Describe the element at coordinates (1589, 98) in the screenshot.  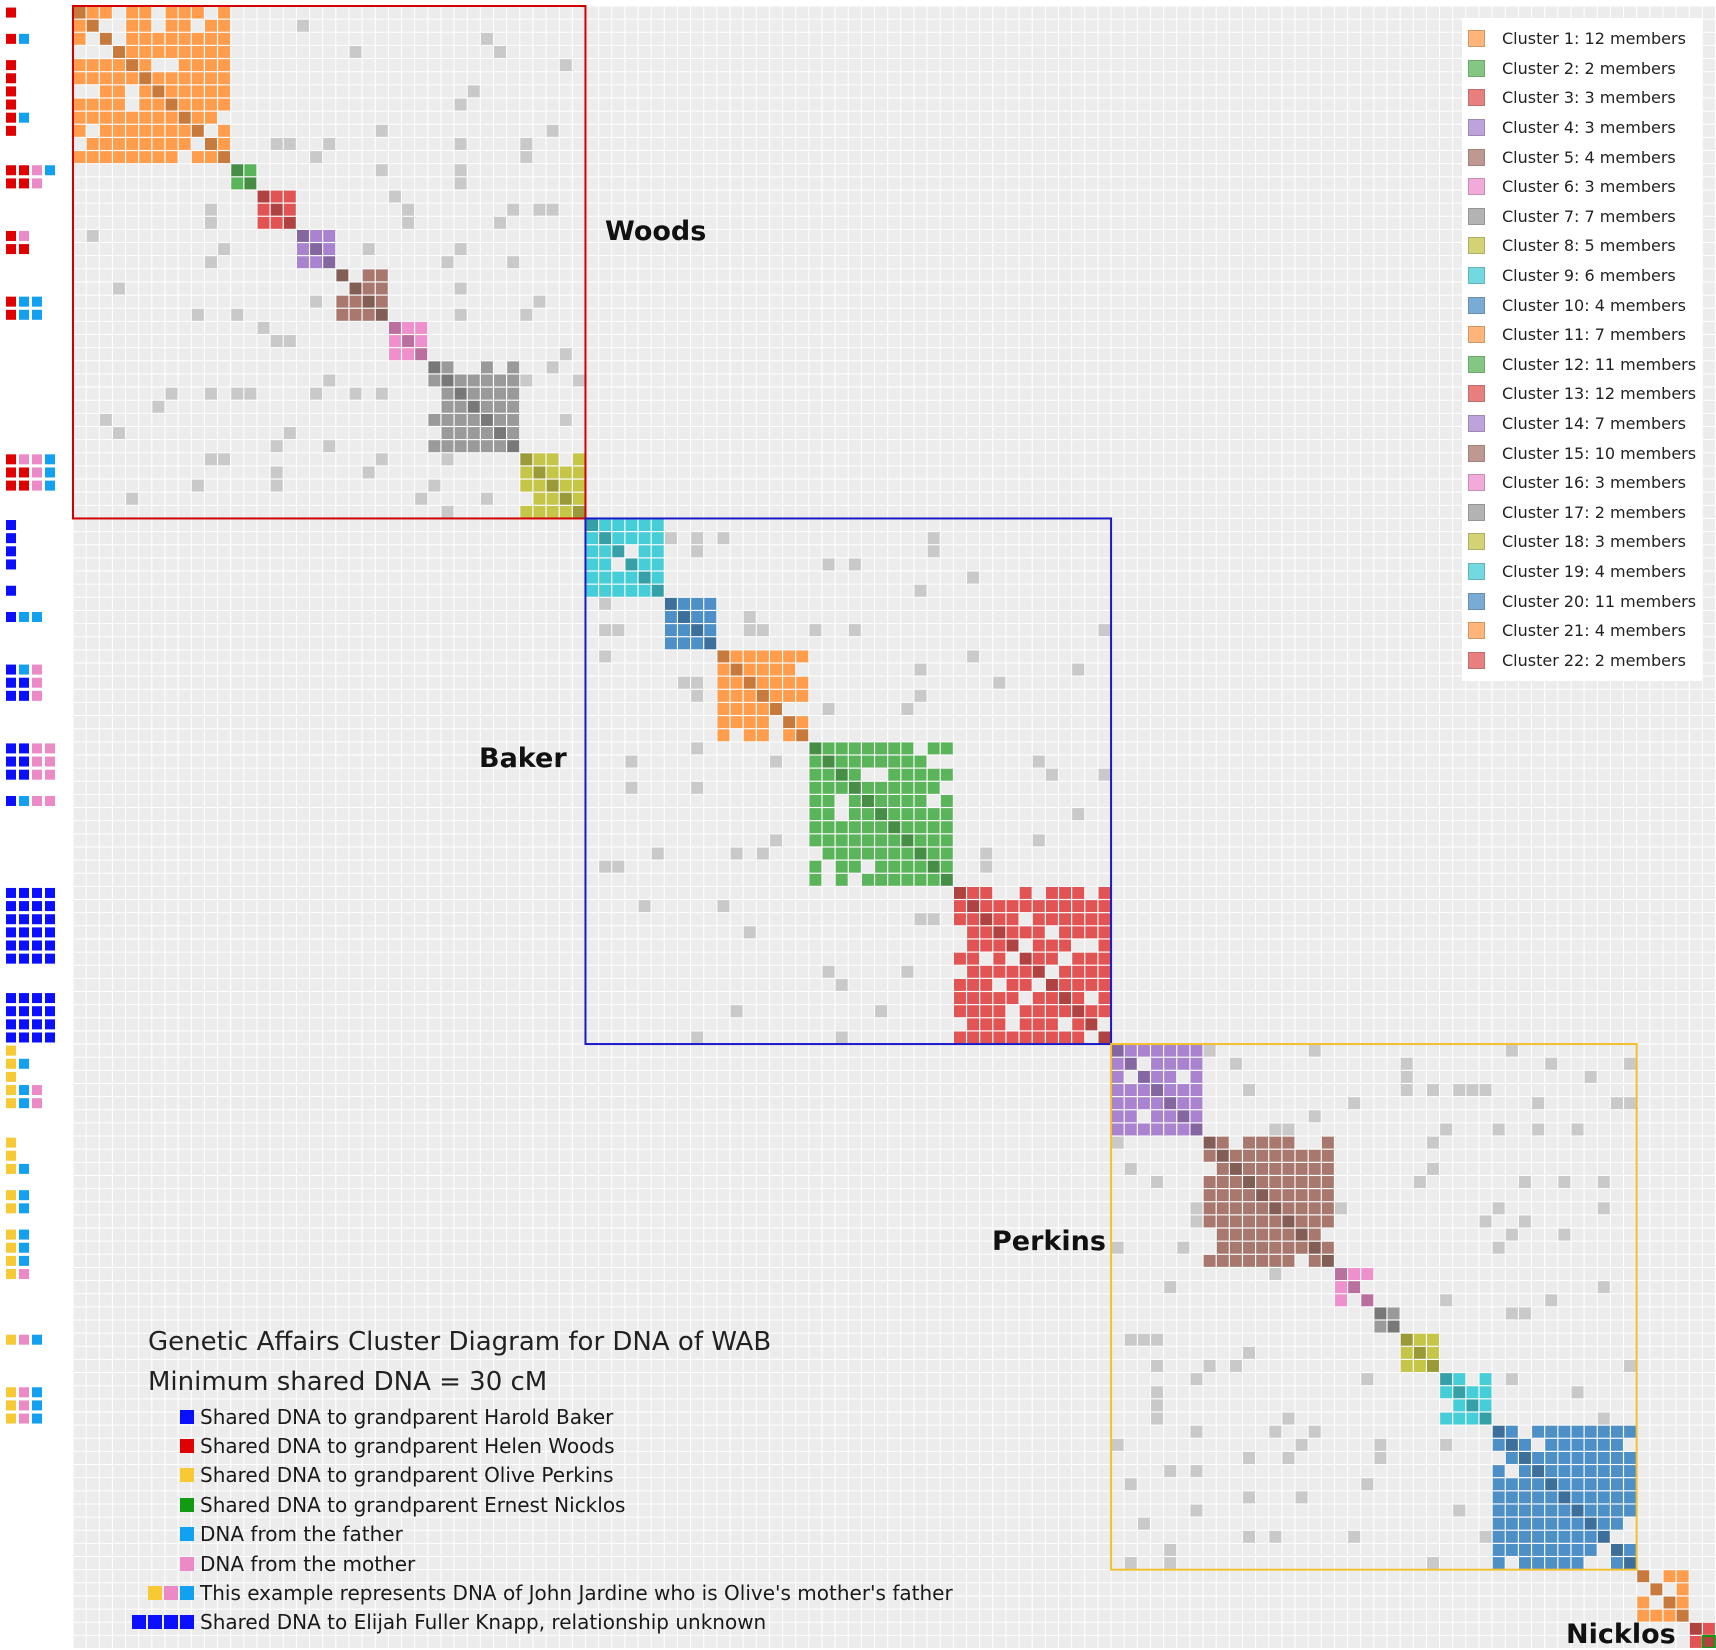
I see `legend-label: Cluster 3: 3 members` at that location.